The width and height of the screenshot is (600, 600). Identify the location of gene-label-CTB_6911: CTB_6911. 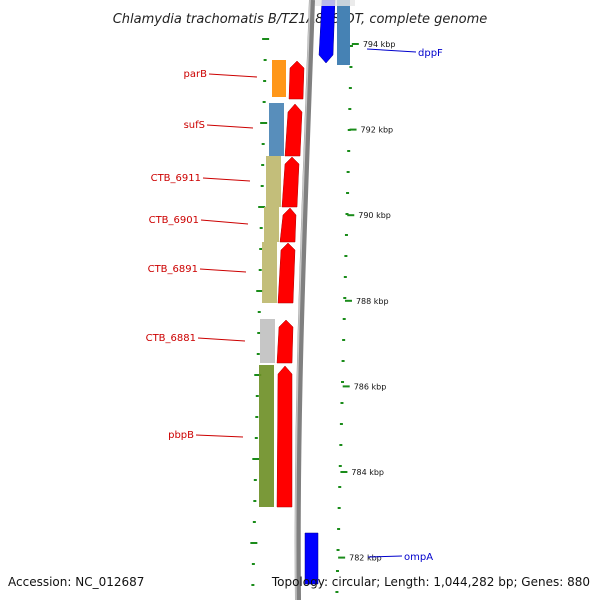
(176, 178).